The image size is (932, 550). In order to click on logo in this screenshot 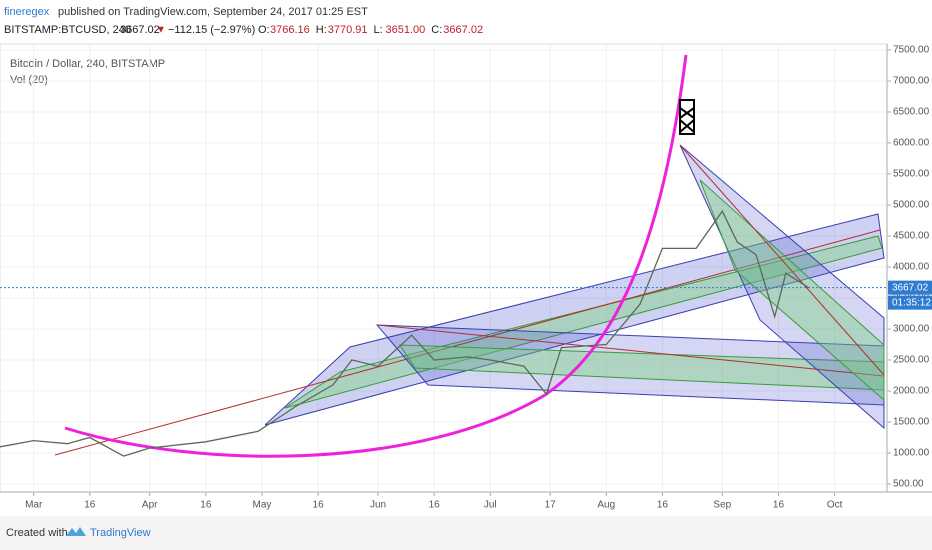, I will do `click(76, 531)`.